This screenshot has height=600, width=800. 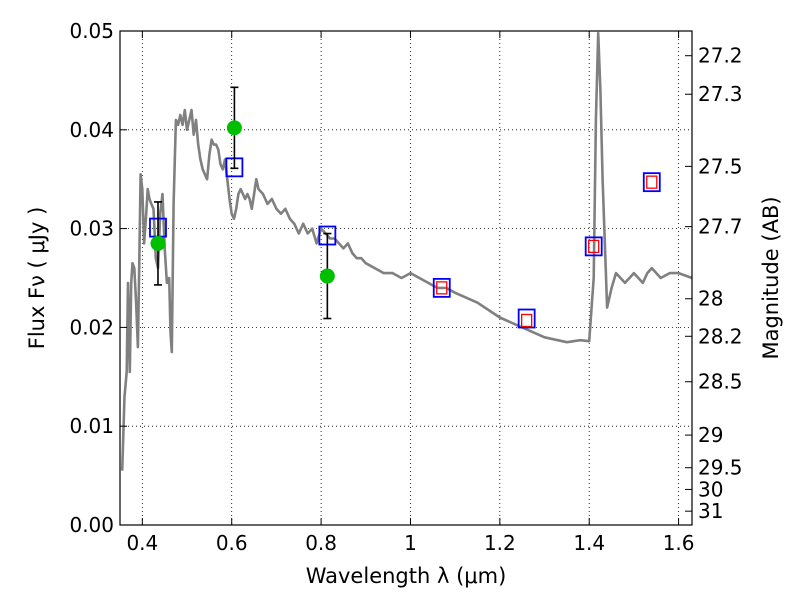 I want to click on y-tick-label: 0.02, so click(x=91, y=327).